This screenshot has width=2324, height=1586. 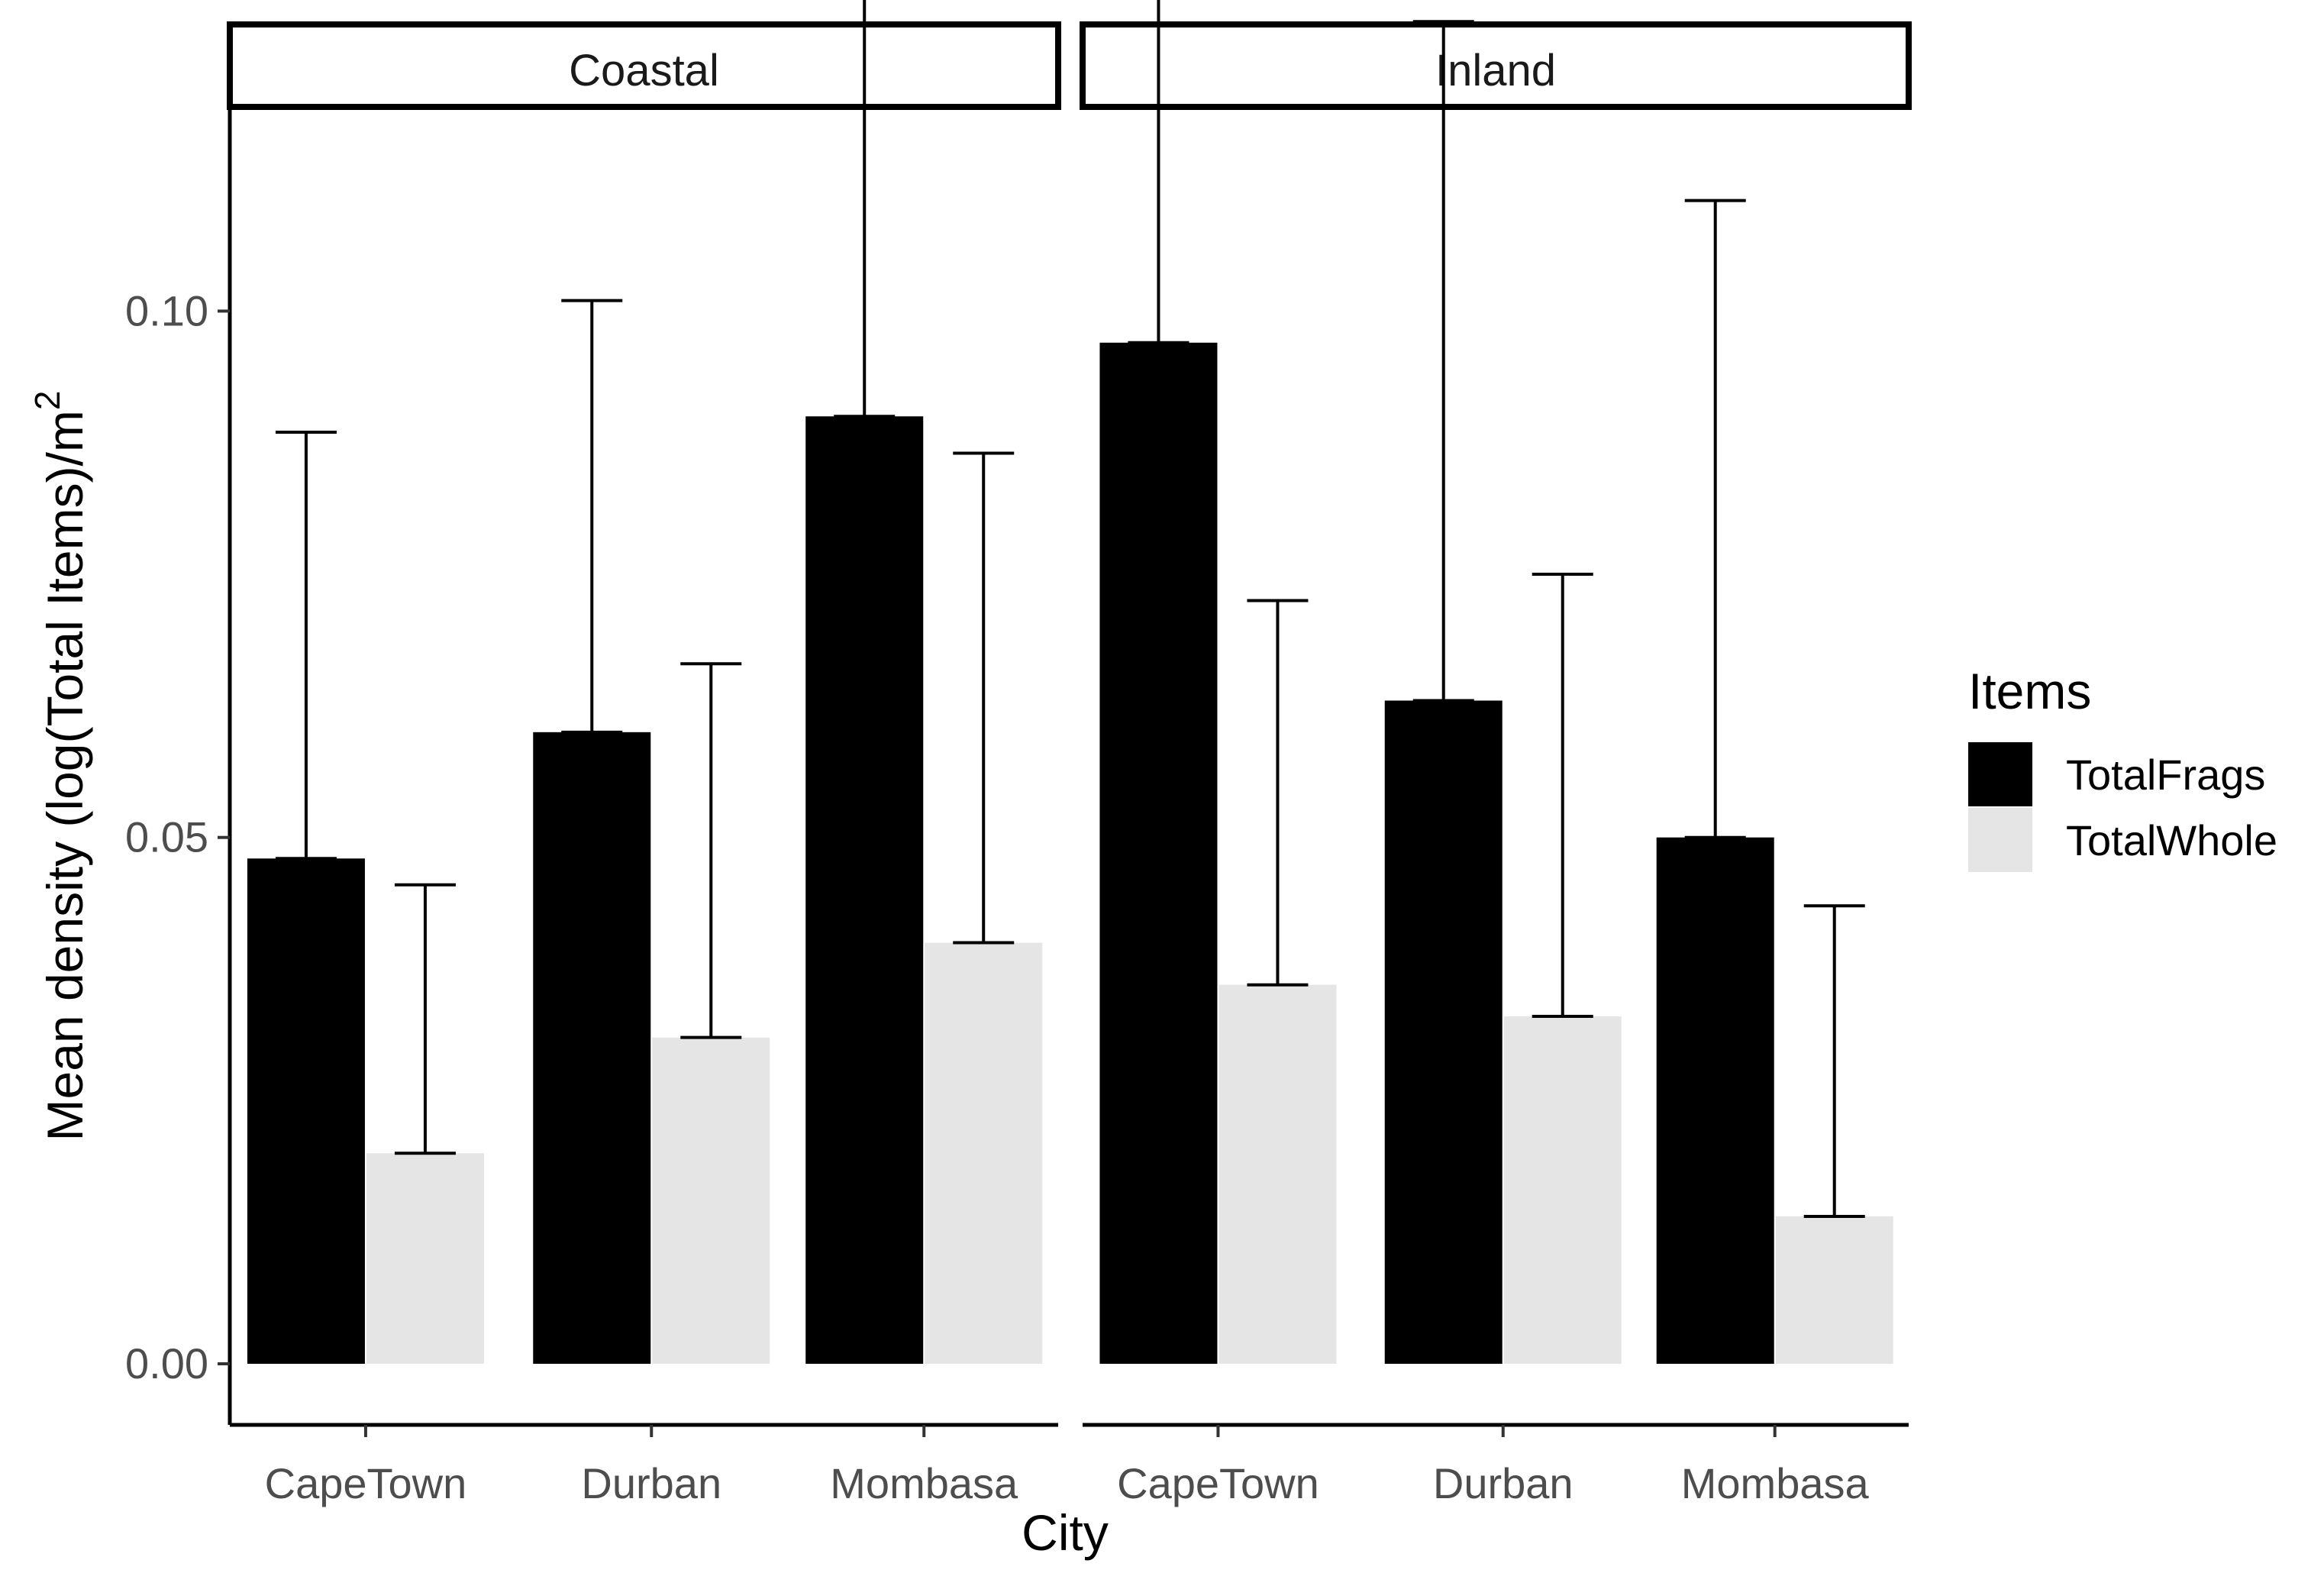 I want to click on bar-coastal-capetown-totalwhole, so click(x=425, y=1258).